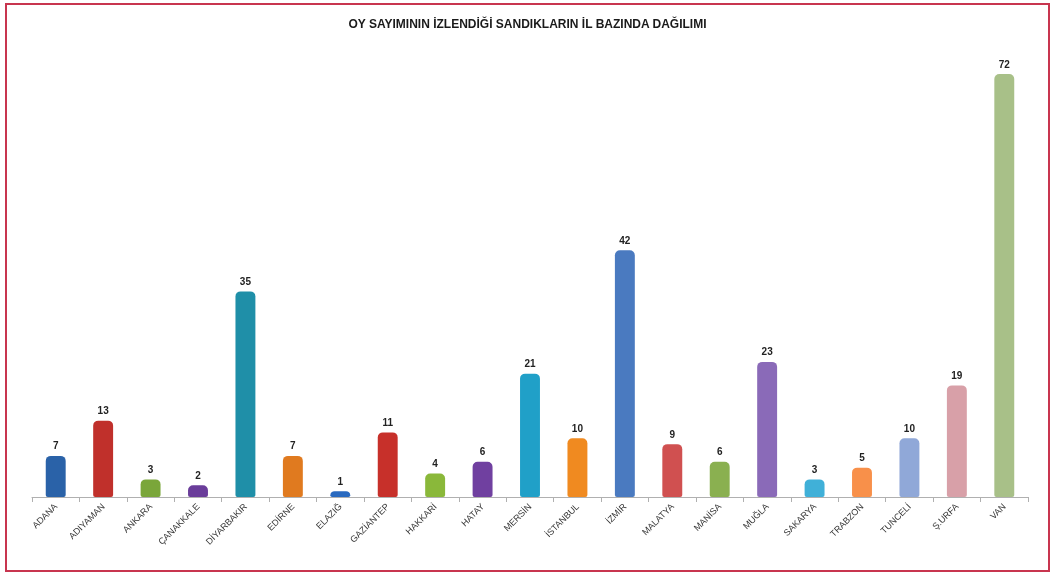 The width and height of the screenshot is (1055, 576). What do you see at coordinates (245, 281) in the screenshot?
I see `data-label: 35` at bounding box center [245, 281].